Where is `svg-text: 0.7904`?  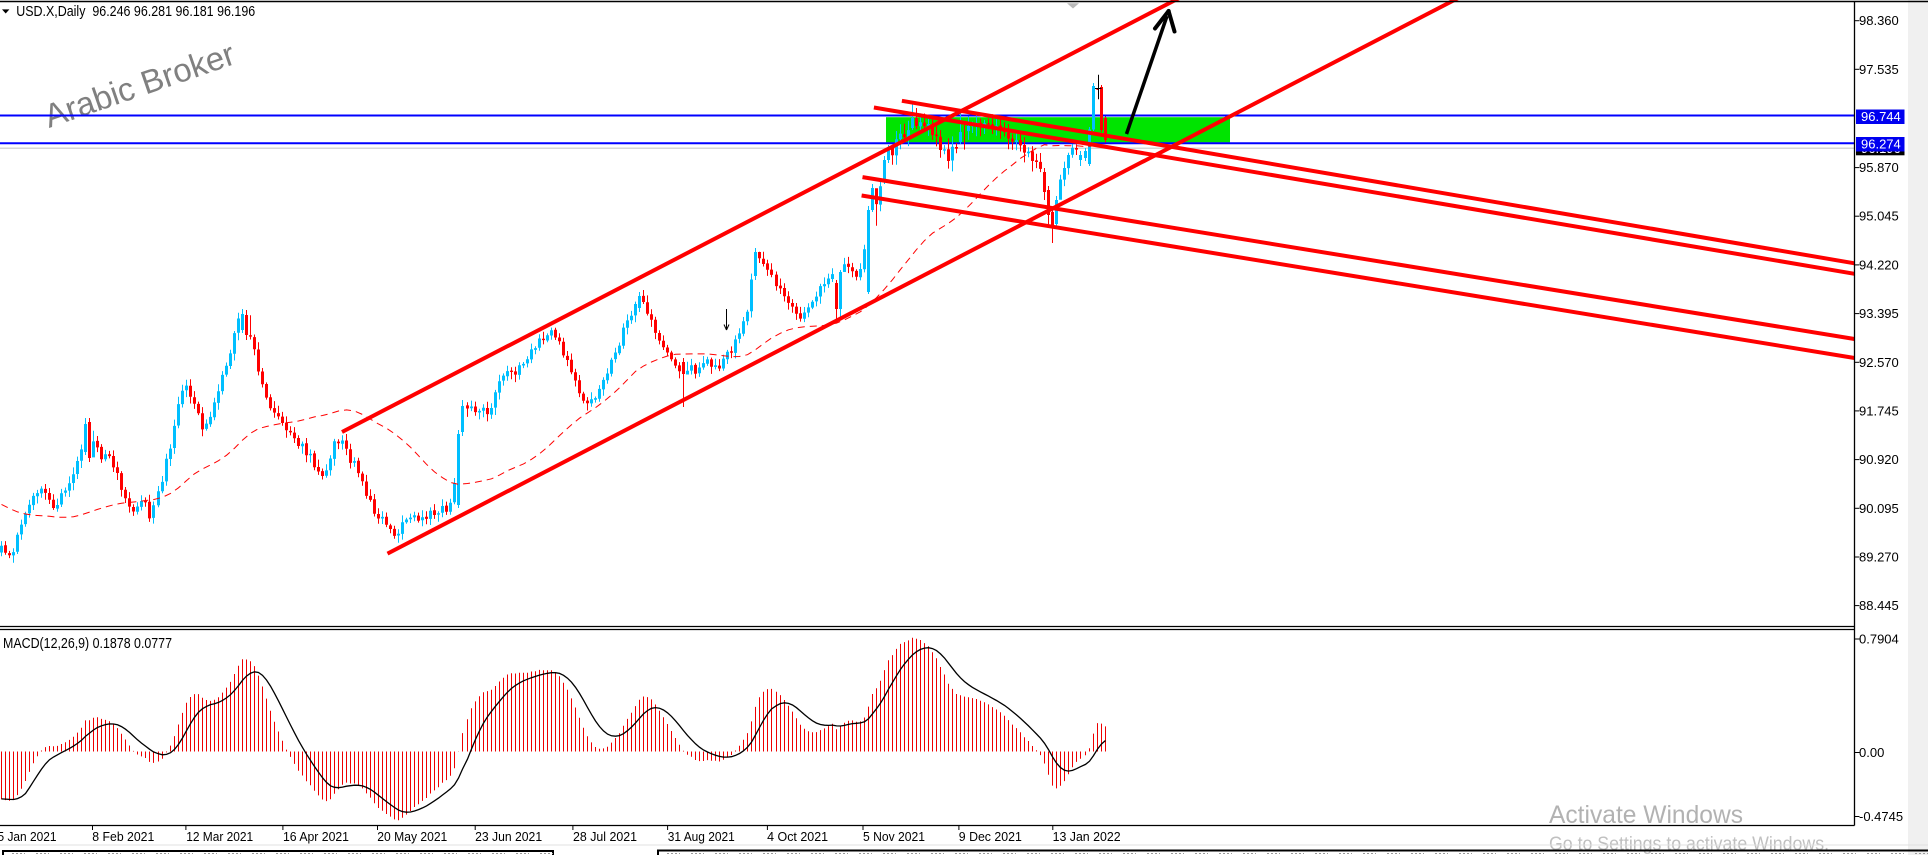
svg-text: 0.7904 is located at coordinates (1879, 639).